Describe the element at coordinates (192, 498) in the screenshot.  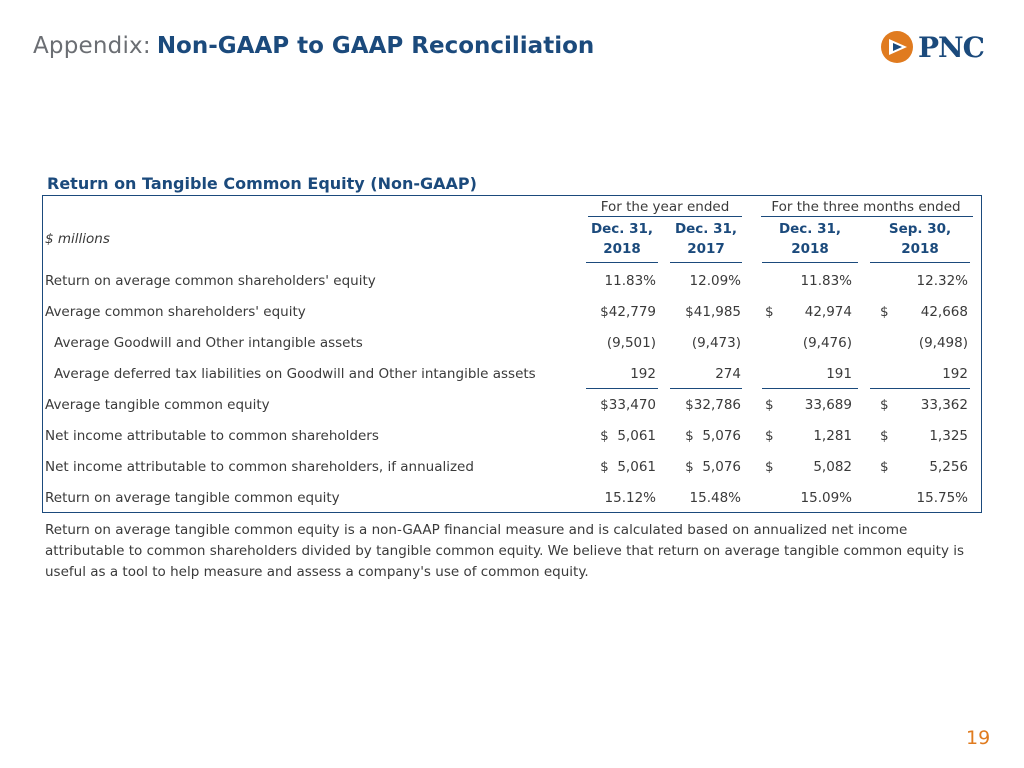
I see `row-label: Return on average tangible common equity` at that location.